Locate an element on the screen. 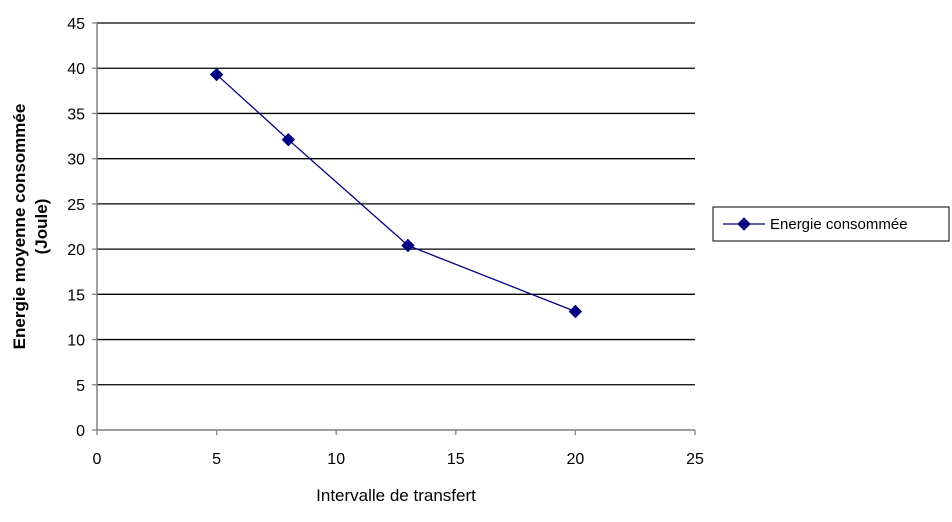  x-tick-label-0: 0 is located at coordinates (97, 459).